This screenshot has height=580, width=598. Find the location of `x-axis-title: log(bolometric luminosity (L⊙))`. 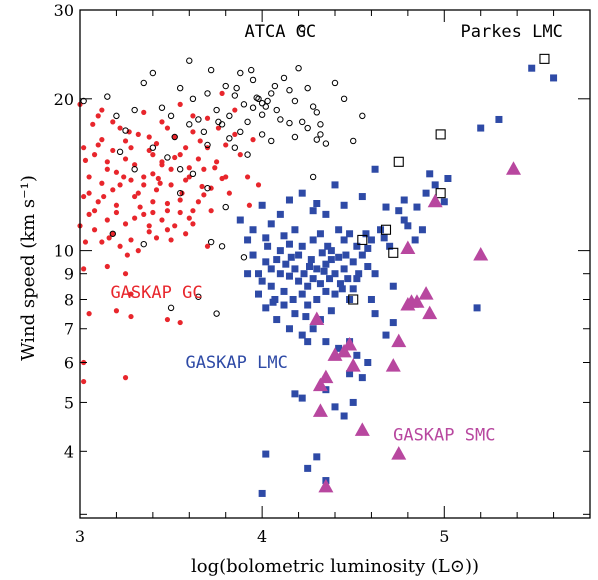

x-axis-title: log(bolometric luminosity (L⊙)) is located at coordinates (335, 566).